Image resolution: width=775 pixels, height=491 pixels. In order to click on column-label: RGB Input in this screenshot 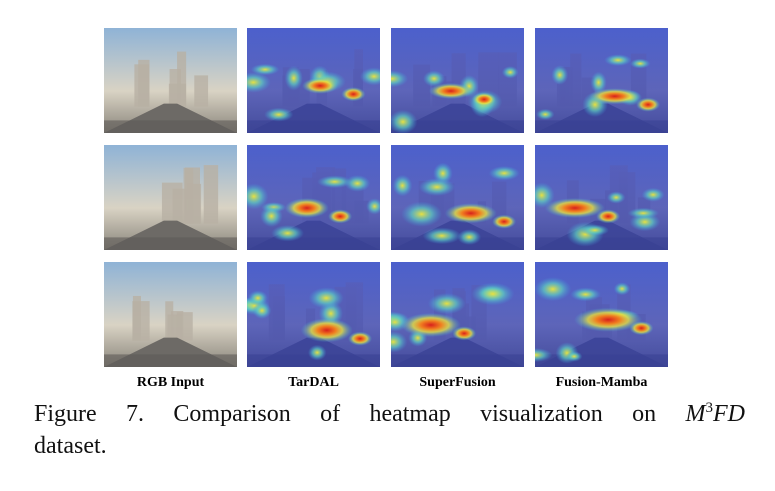, I will do `click(171, 382)`.